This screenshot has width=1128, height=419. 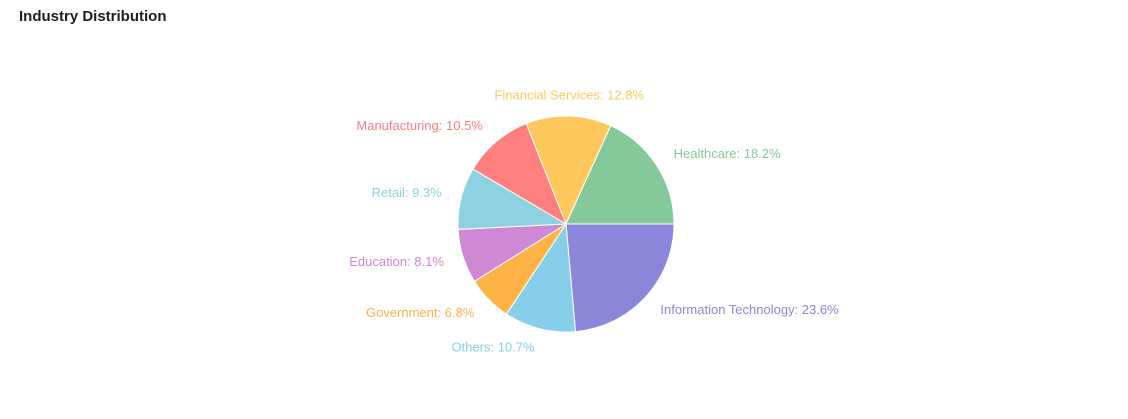 I want to click on pie-label-others: Others: 10.7%, so click(x=493, y=347).